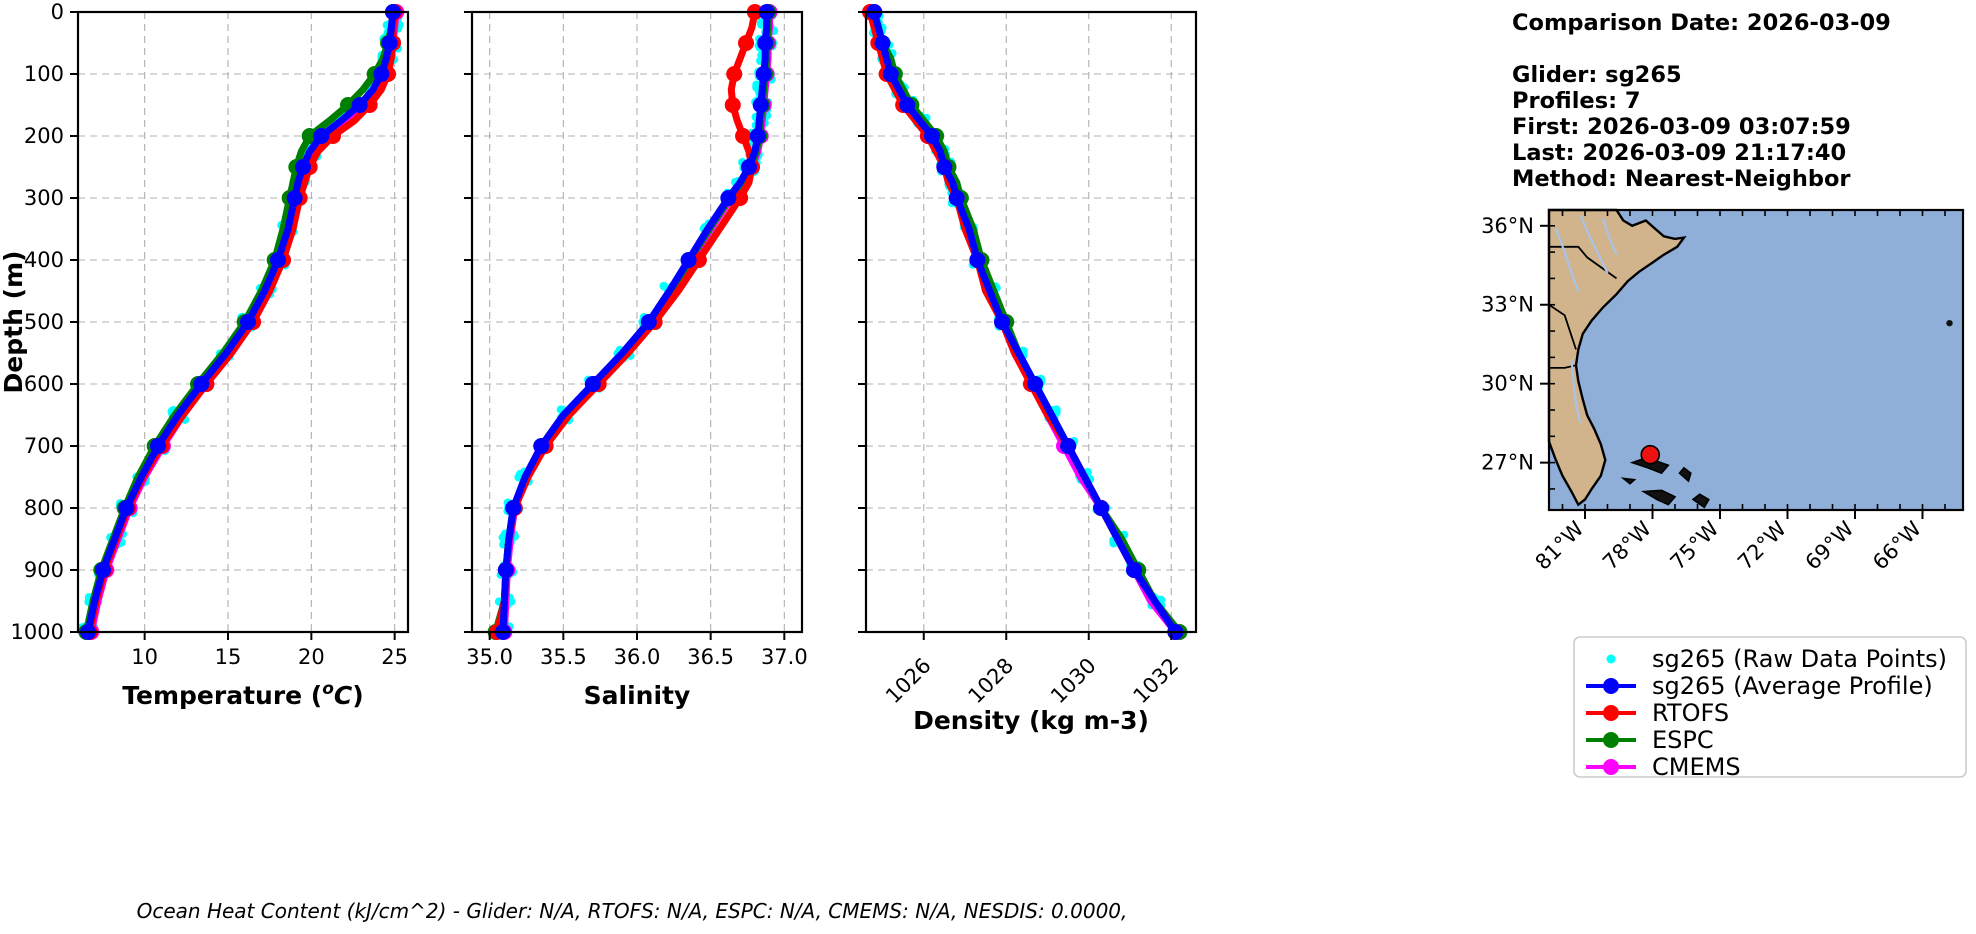 This screenshot has width=1976, height=934. I want to click on map-lon-label: 69°W, so click(1830, 545).